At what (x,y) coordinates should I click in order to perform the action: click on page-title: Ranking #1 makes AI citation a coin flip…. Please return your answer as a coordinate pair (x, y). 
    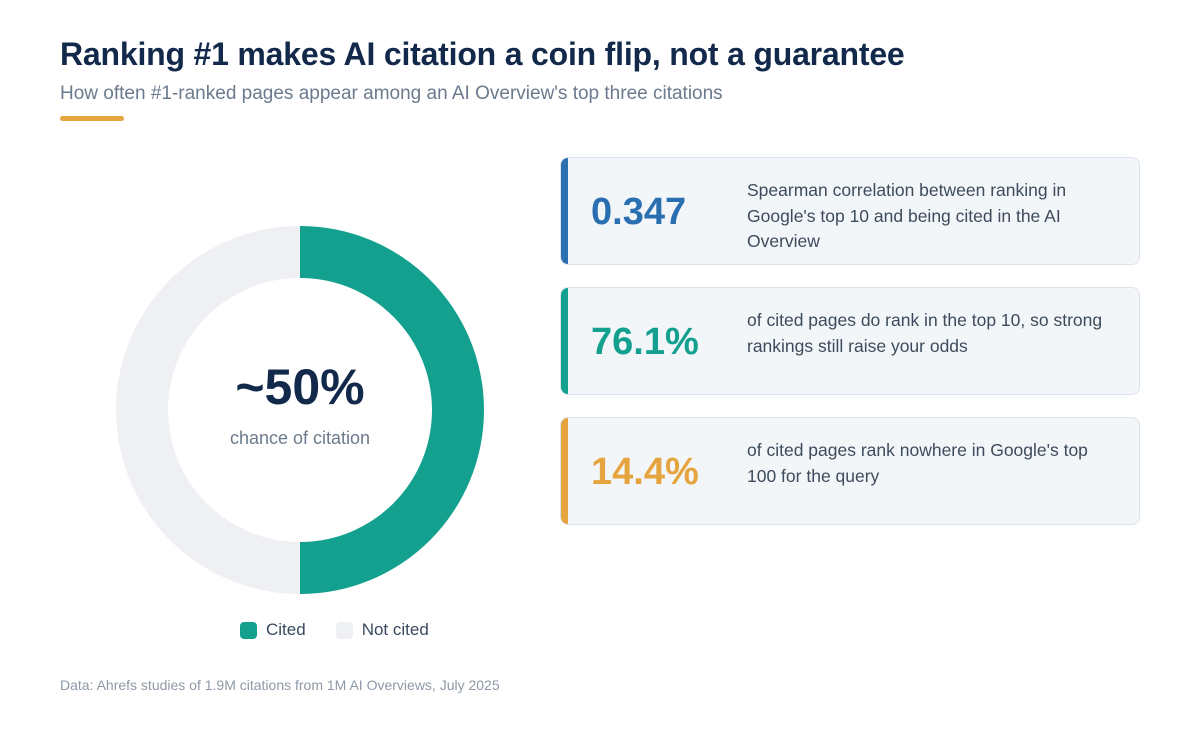
    Looking at the image, I should click on (482, 54).